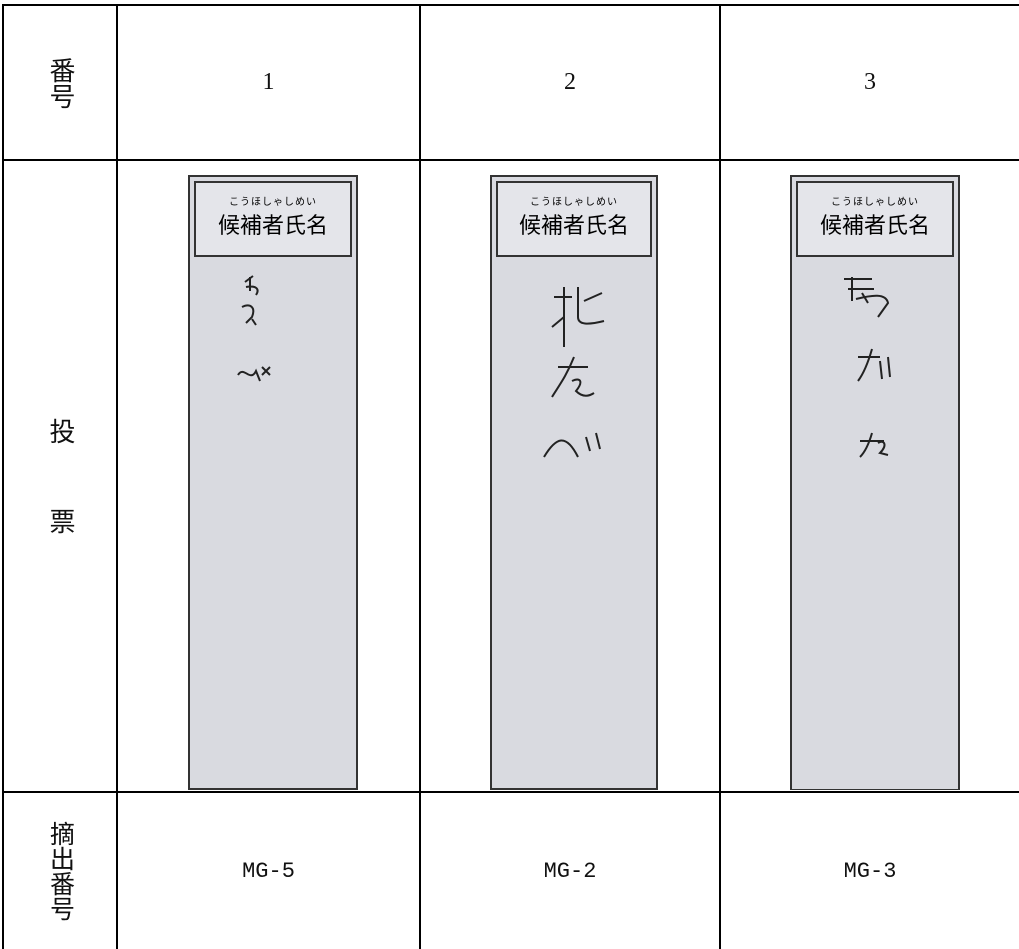 The width and height of the screenshot is (1019, 949). What do you see at coordinates (60, 82) in the screenshot?
I see `row-label: 番号` at bounding box center [60, 82].